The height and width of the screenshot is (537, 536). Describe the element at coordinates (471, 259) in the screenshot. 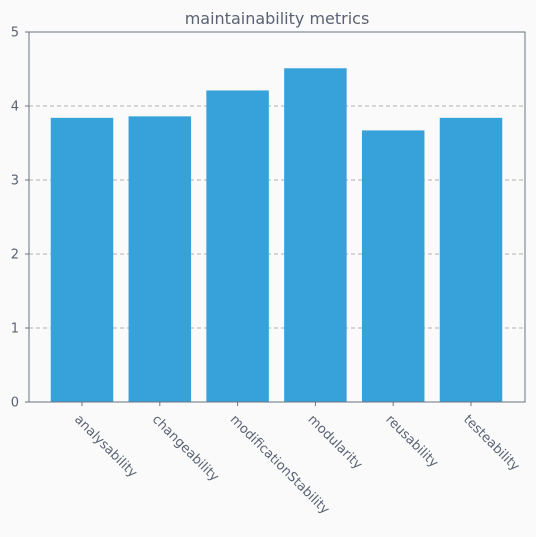

I see `bar-testeability` at that location.